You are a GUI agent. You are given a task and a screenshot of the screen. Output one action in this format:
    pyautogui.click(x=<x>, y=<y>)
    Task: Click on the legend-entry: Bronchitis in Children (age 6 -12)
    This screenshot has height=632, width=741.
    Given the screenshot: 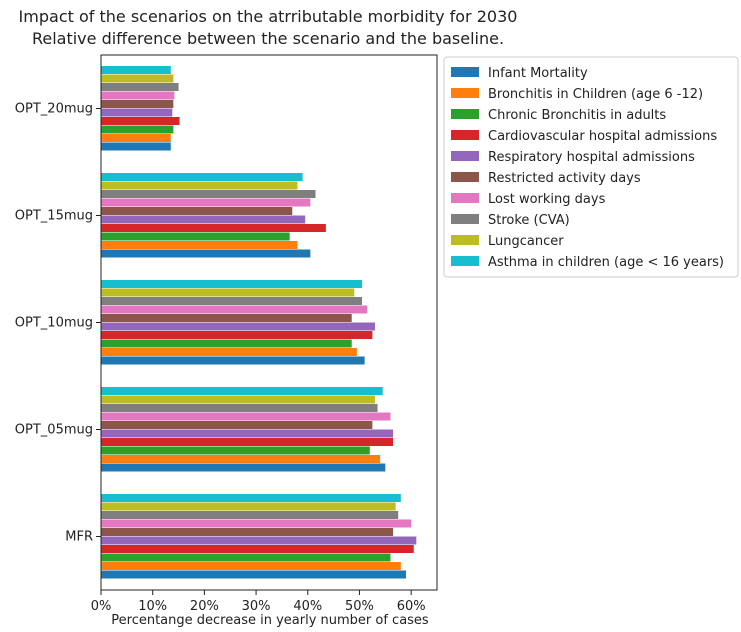 What is the action you would take?
    pyautogui.click(x=595, y=94)
    